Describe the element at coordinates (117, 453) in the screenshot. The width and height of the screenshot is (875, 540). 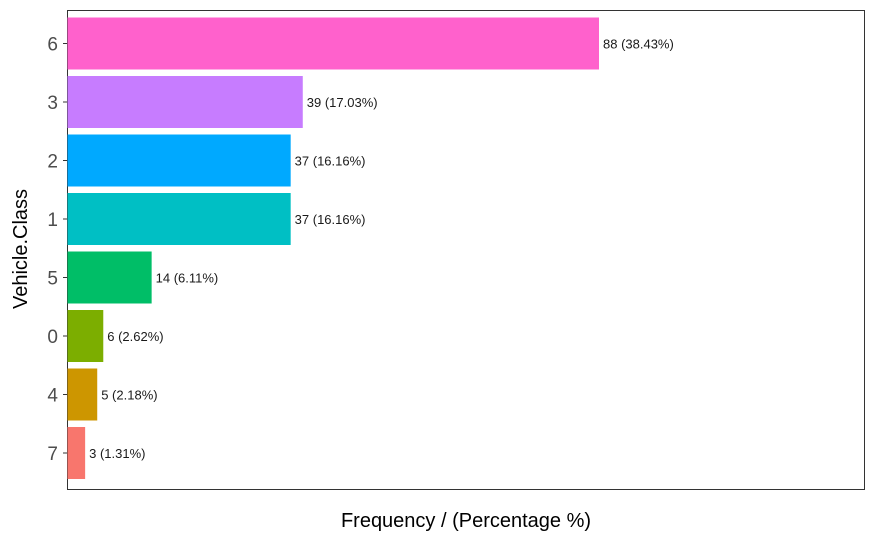
I see `data-label-7: 3 (1.31%)` at that location.